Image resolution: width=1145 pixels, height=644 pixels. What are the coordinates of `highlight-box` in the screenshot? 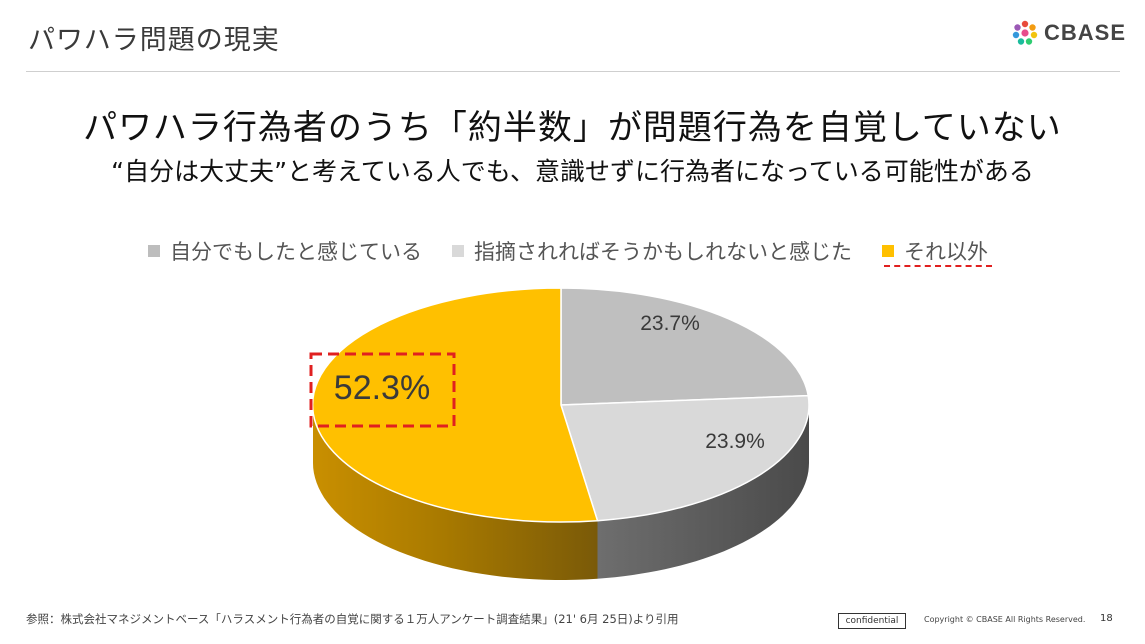 It's located at (382, 390).